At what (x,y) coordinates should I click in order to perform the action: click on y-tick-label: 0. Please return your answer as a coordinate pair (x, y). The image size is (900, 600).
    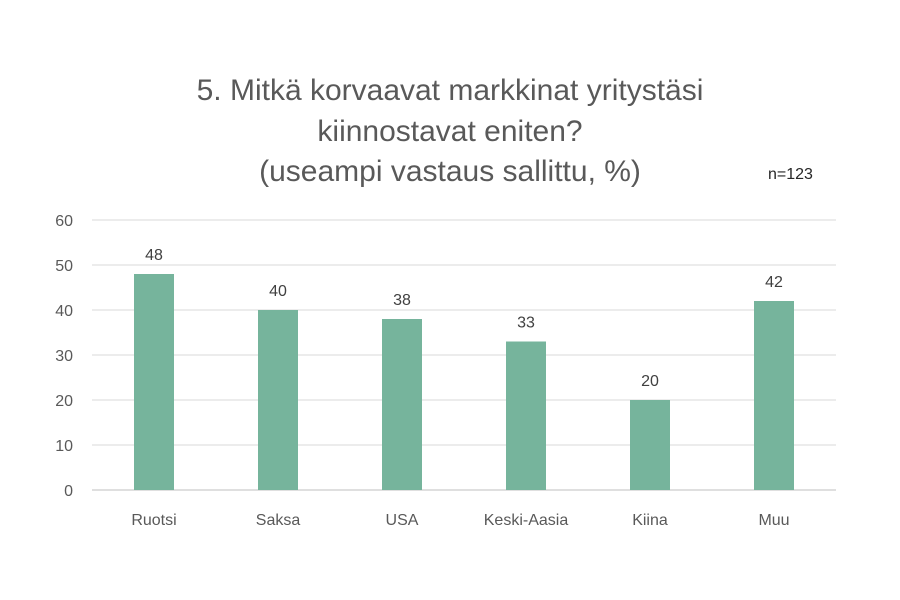
    Looking at the image, I should click on (68, 491).